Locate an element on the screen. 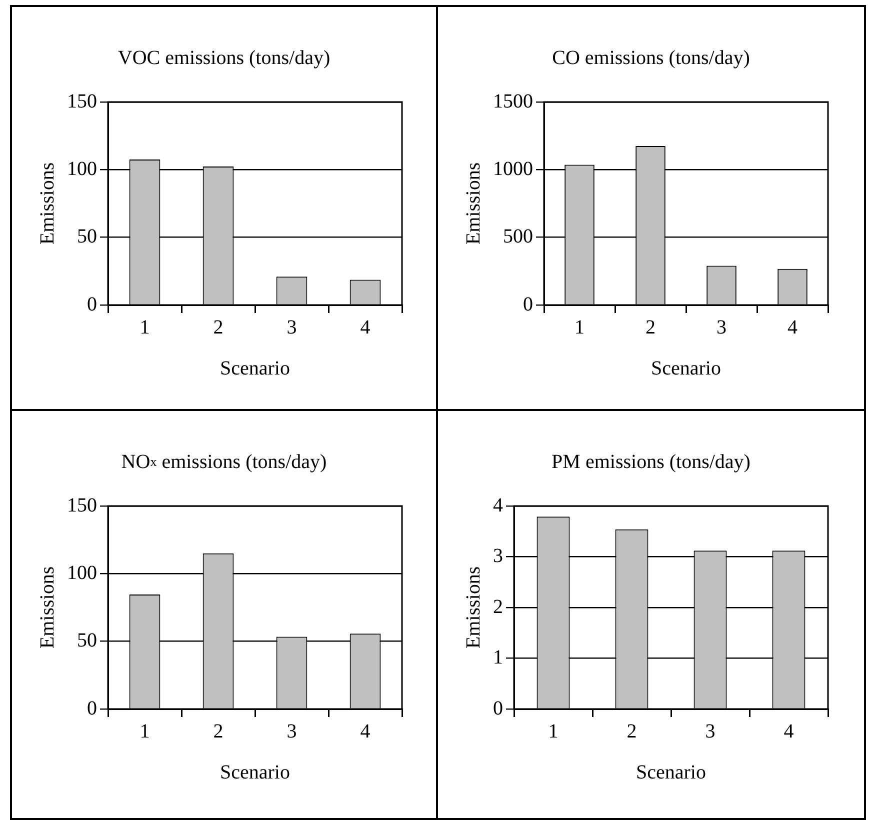  y-tick-label: 1500 is located at coordinates (513, 101).